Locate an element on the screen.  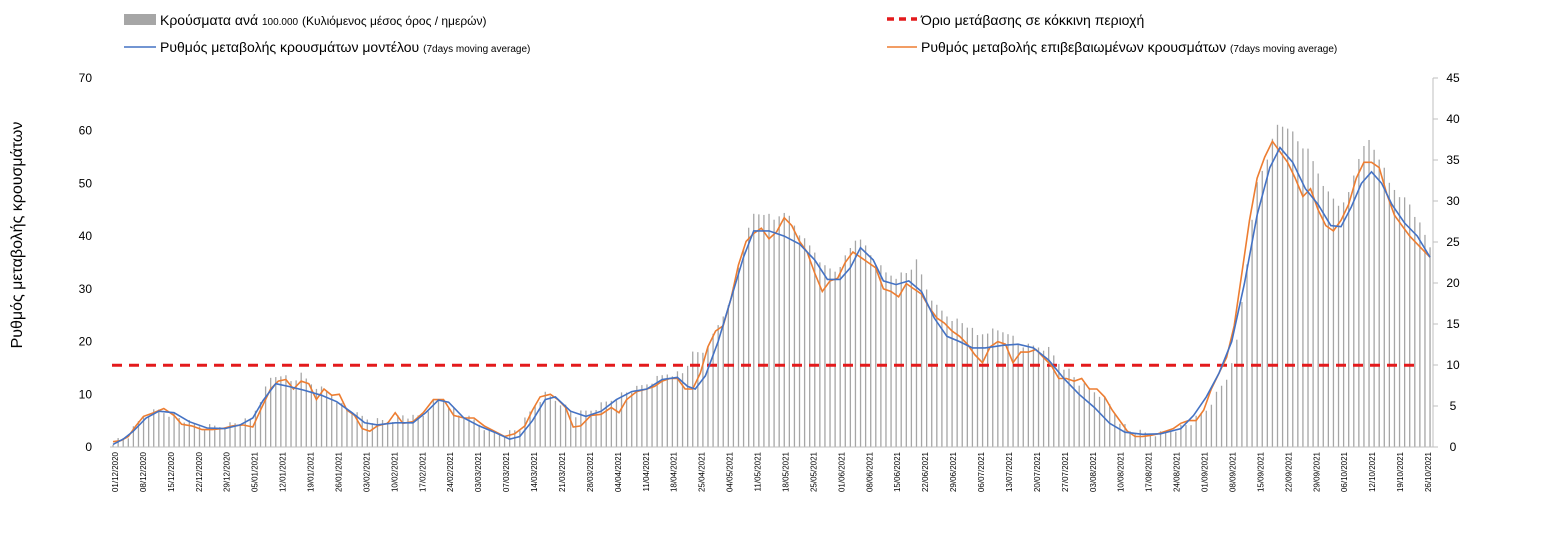
x-tick-label: 01/12/2020 is located at coordinates (115, 471).